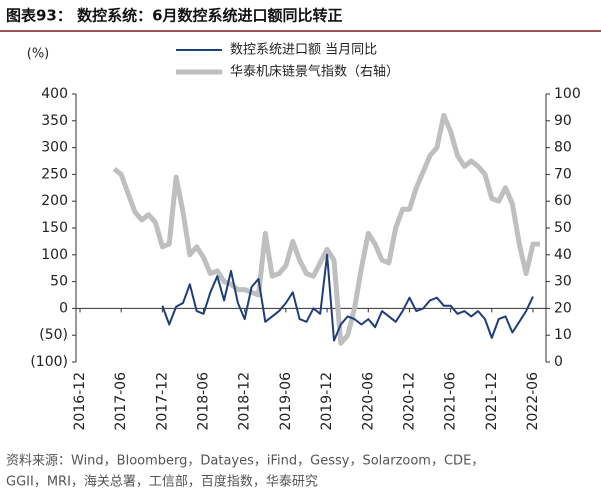 This screenshot has height=492, width=601. Describe the element at coordinates (314, 72) in the screenshot. I see `legend-label: 华泰机床链景气指数（右轴）` at that location.